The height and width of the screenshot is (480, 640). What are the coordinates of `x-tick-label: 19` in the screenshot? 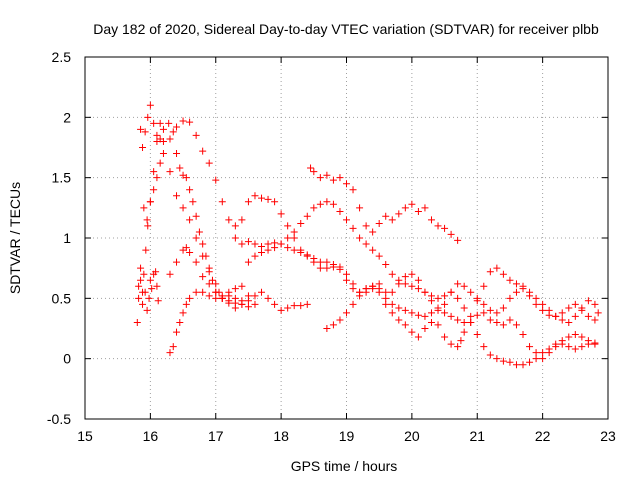 It's located at (347, 436).